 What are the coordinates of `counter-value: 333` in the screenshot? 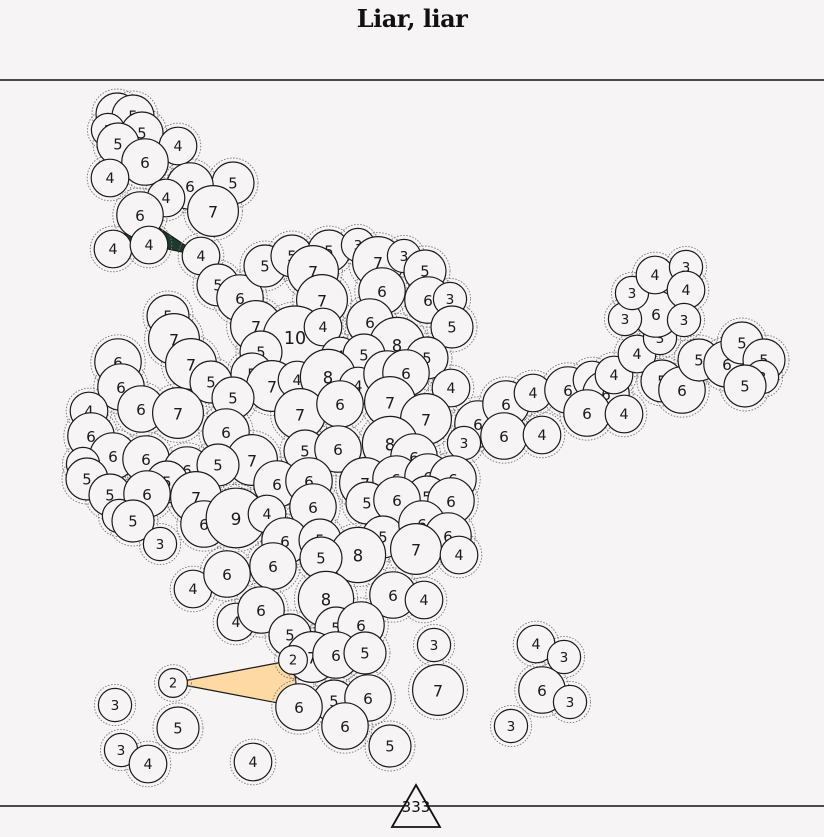 It's located at (416, 807).